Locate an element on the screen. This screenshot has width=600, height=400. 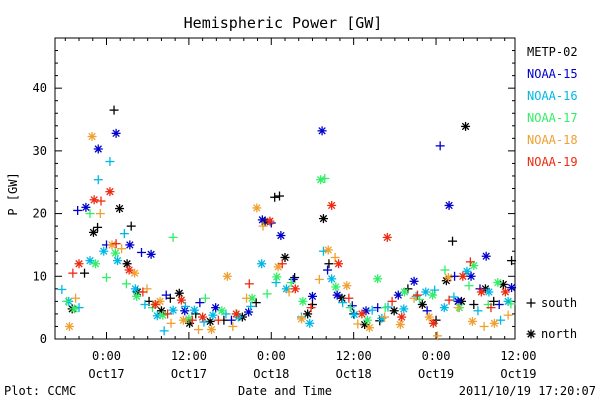
footer-credit: Plot: CCMC is located at coordinates (40, 391).